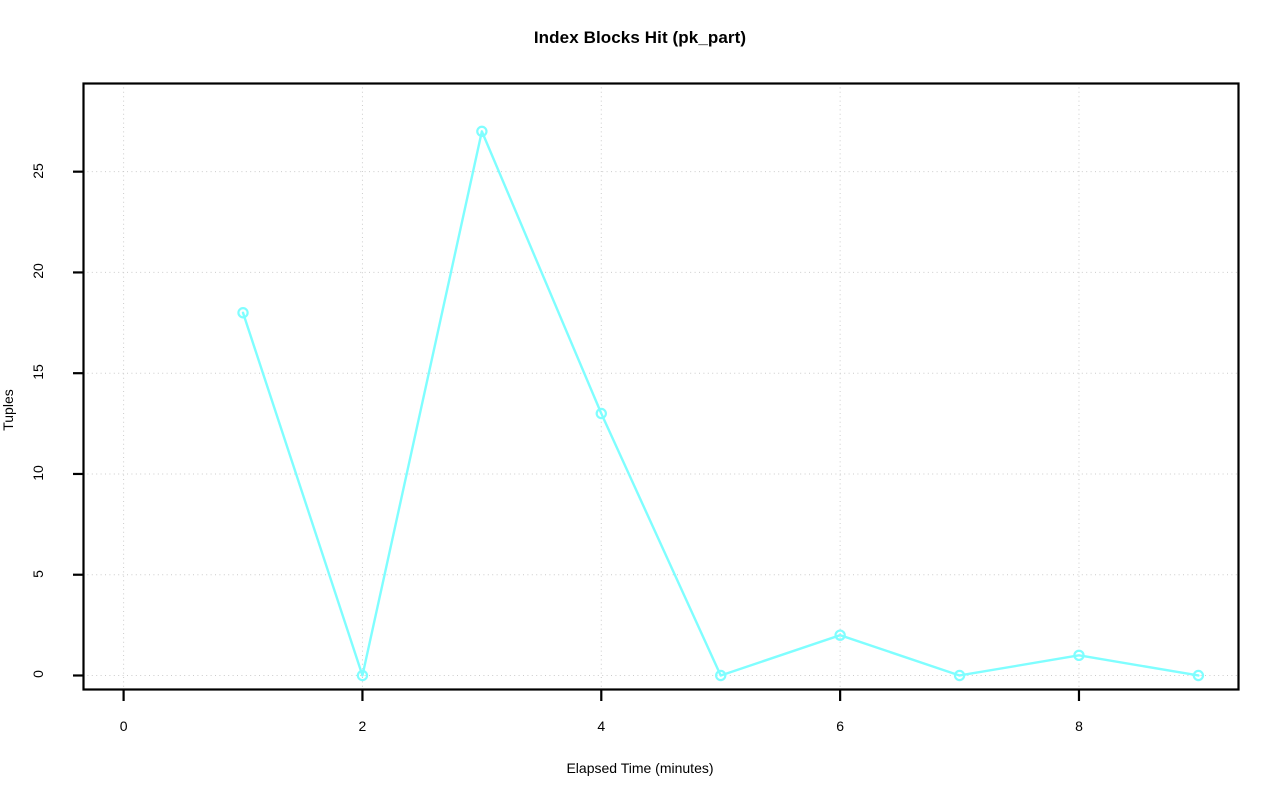 The height and width of the screenshot is (801, 1280). Describe the element at coordinates (601, 695) in the screenshot. I see `x-axis-ticks` at that location.